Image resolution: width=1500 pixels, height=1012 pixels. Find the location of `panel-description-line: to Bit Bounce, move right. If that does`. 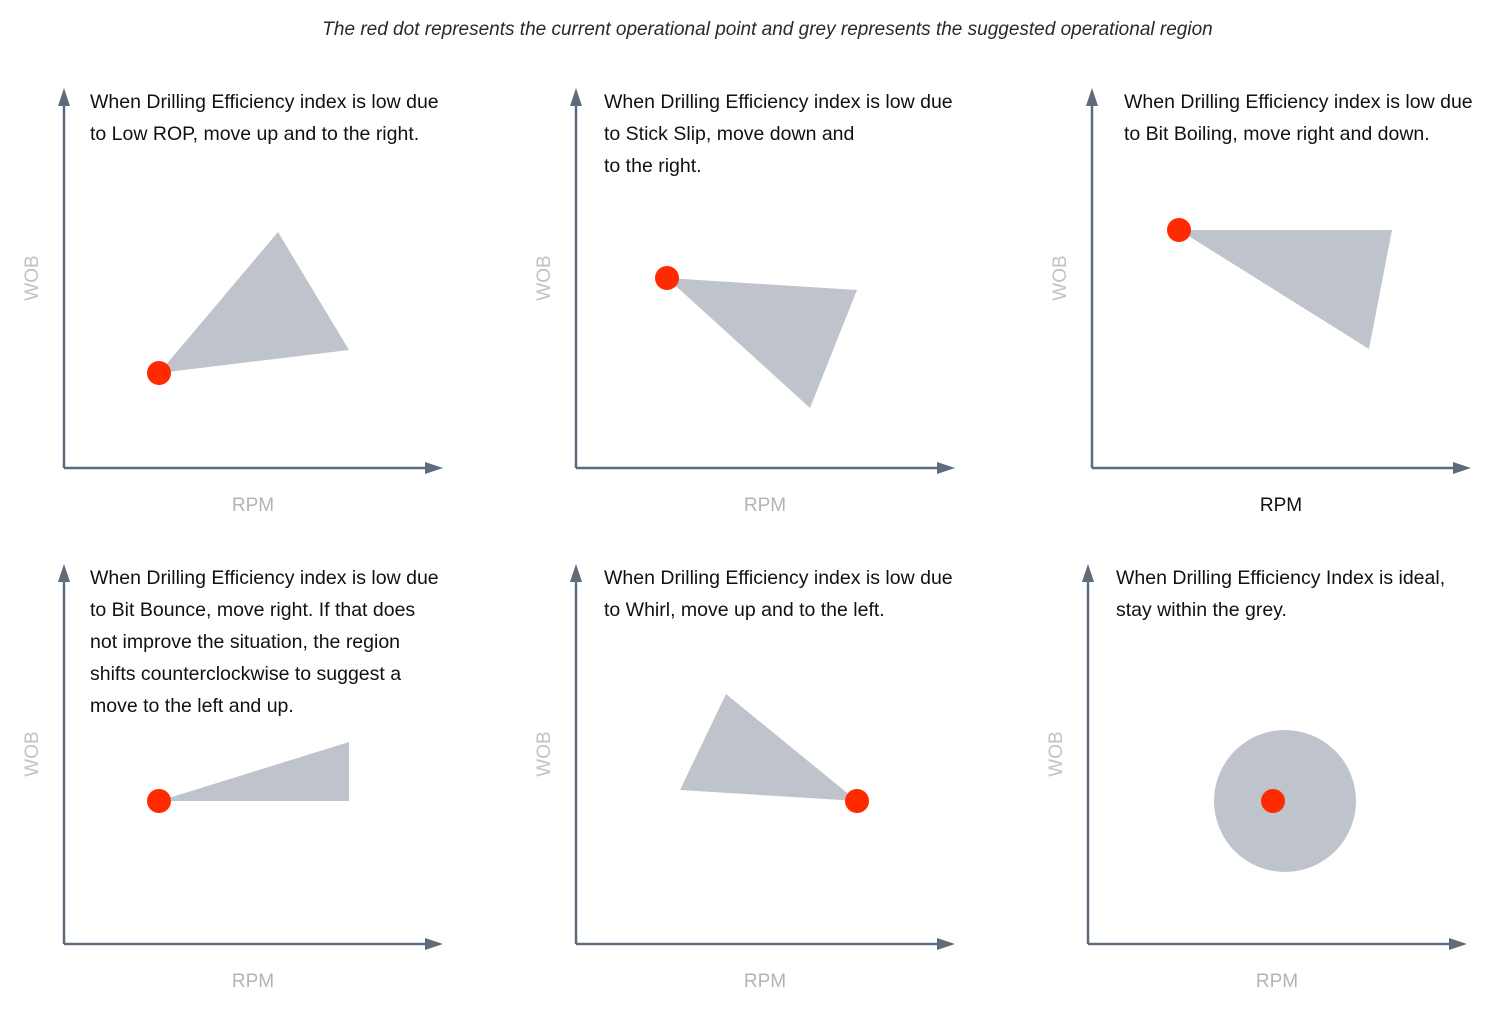

panel-description-line: to Bit Bounce, move right. If that does is located at coordinates (252, 610).